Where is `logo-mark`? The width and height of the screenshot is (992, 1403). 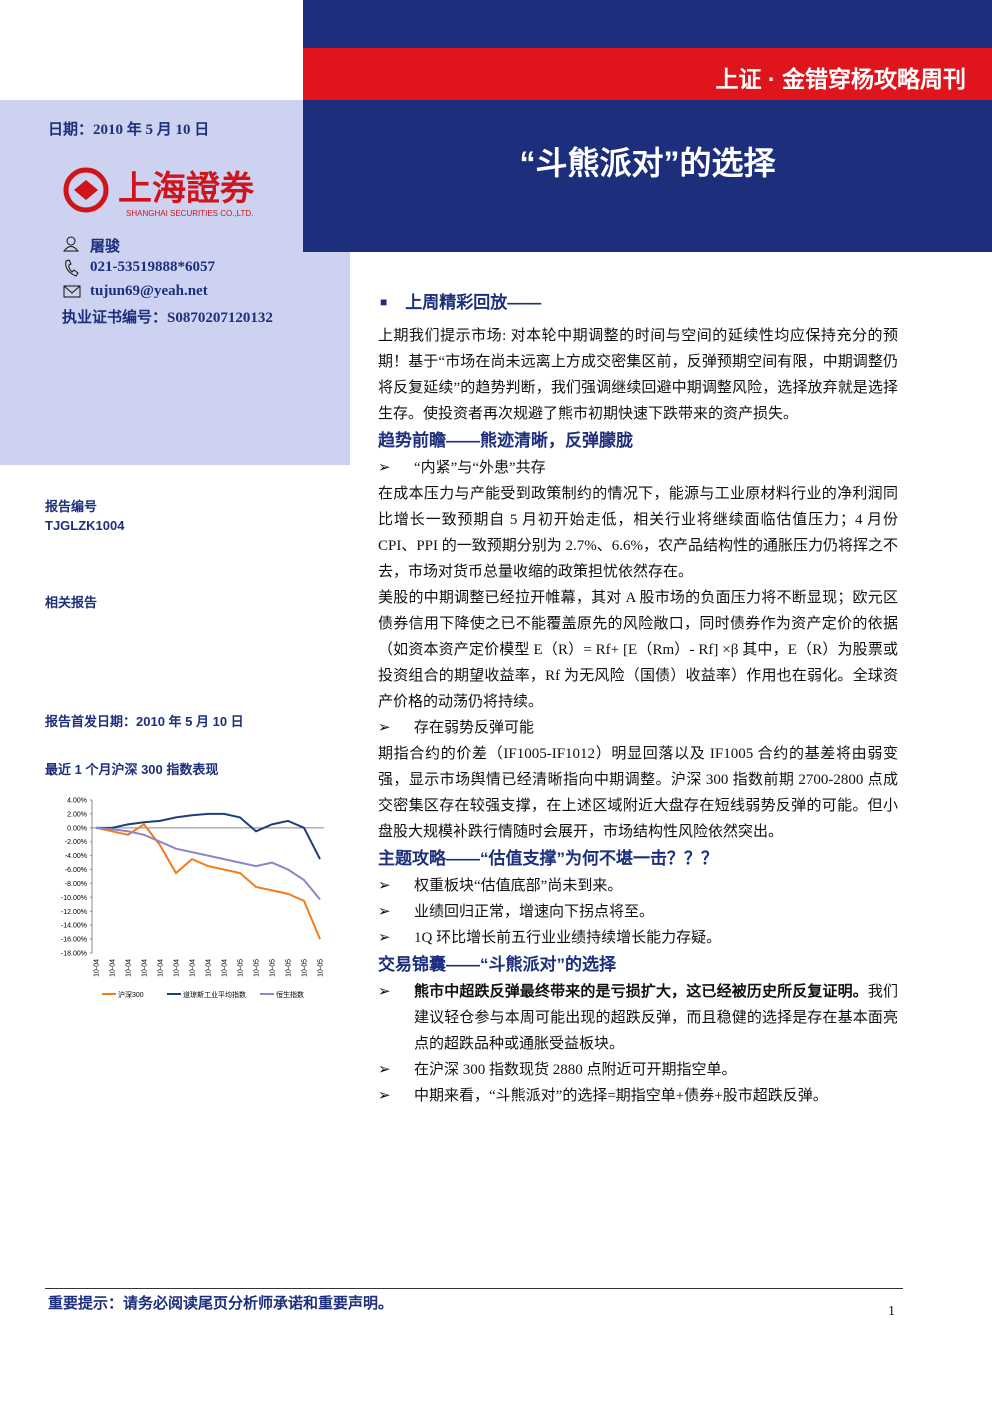 logo-mark is located at coordinates (86, 190).